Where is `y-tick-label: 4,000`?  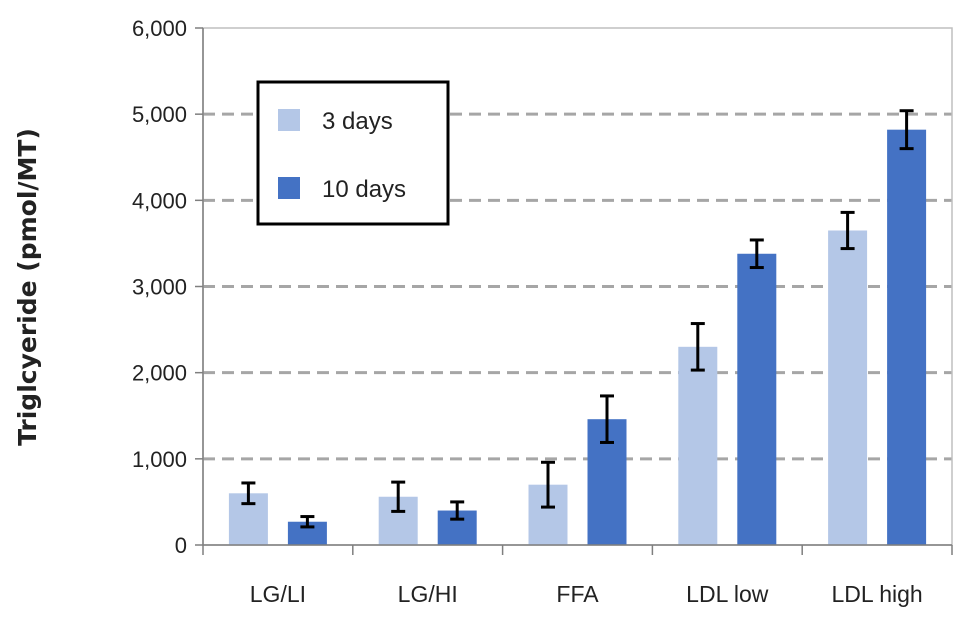 y-tick-label: 4,000 is located at coordinates (159, 200).